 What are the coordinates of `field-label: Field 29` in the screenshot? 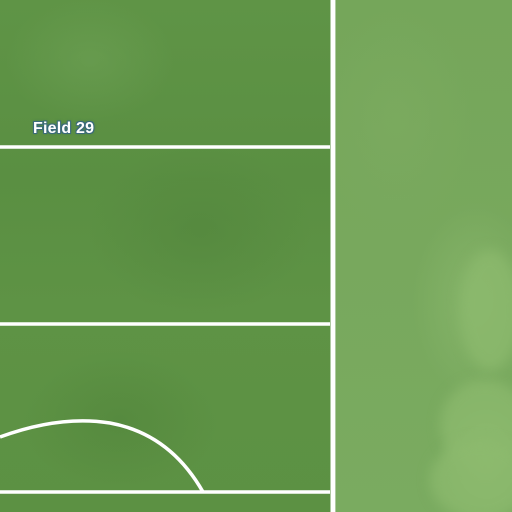 It's located at (64, 128).